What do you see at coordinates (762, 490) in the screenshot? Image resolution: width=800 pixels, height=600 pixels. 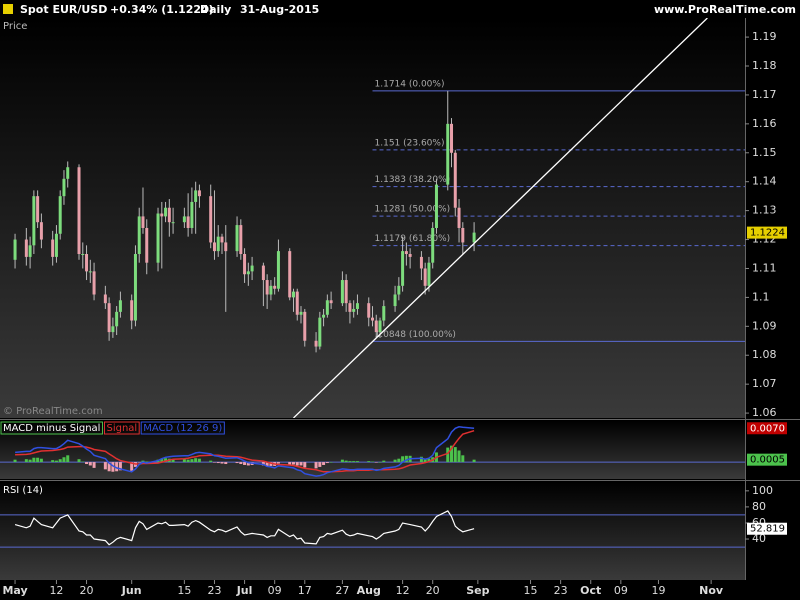 I see `y-tick-label: 100` at bounding box center [762, 490].